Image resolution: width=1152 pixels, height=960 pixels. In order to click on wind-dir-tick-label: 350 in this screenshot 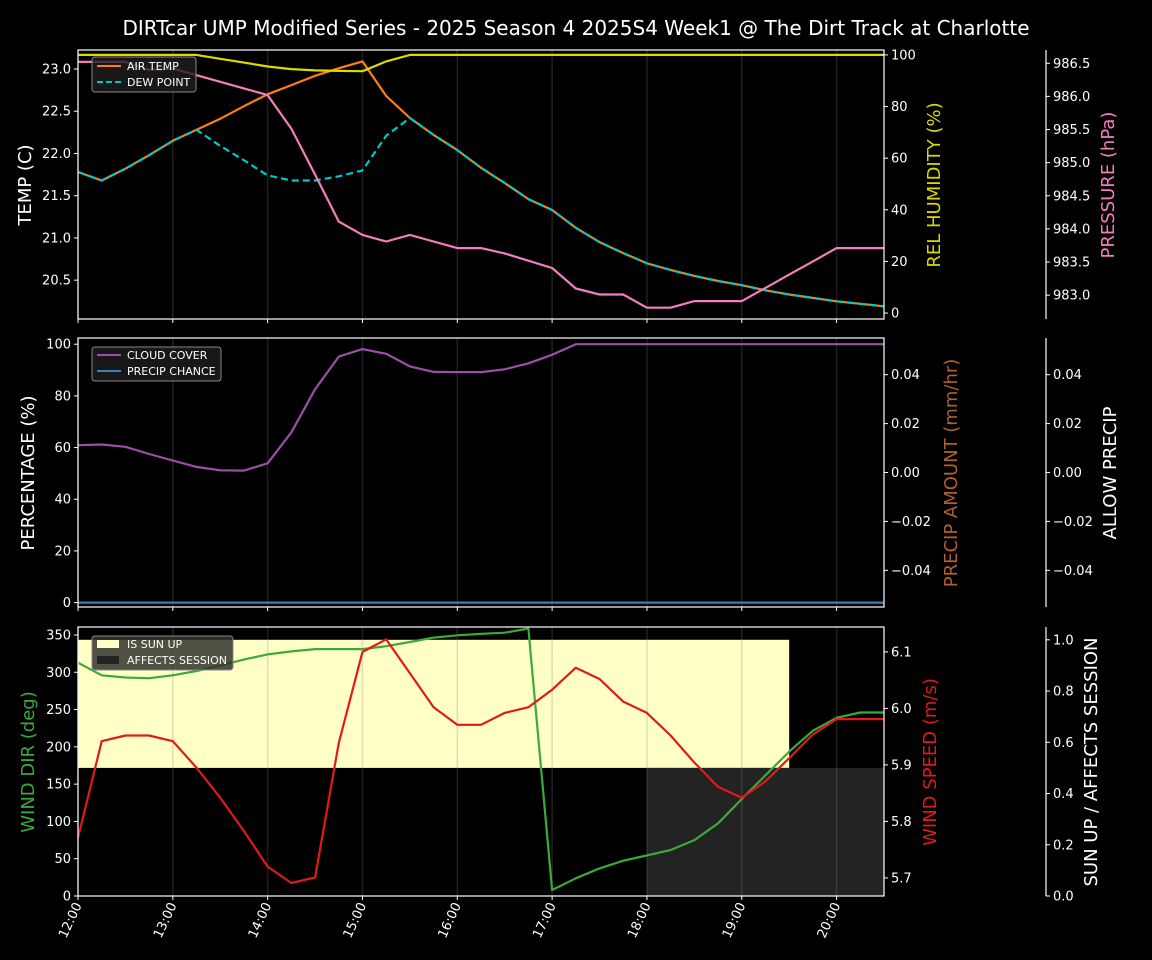, I will do `click(58, 635)`.